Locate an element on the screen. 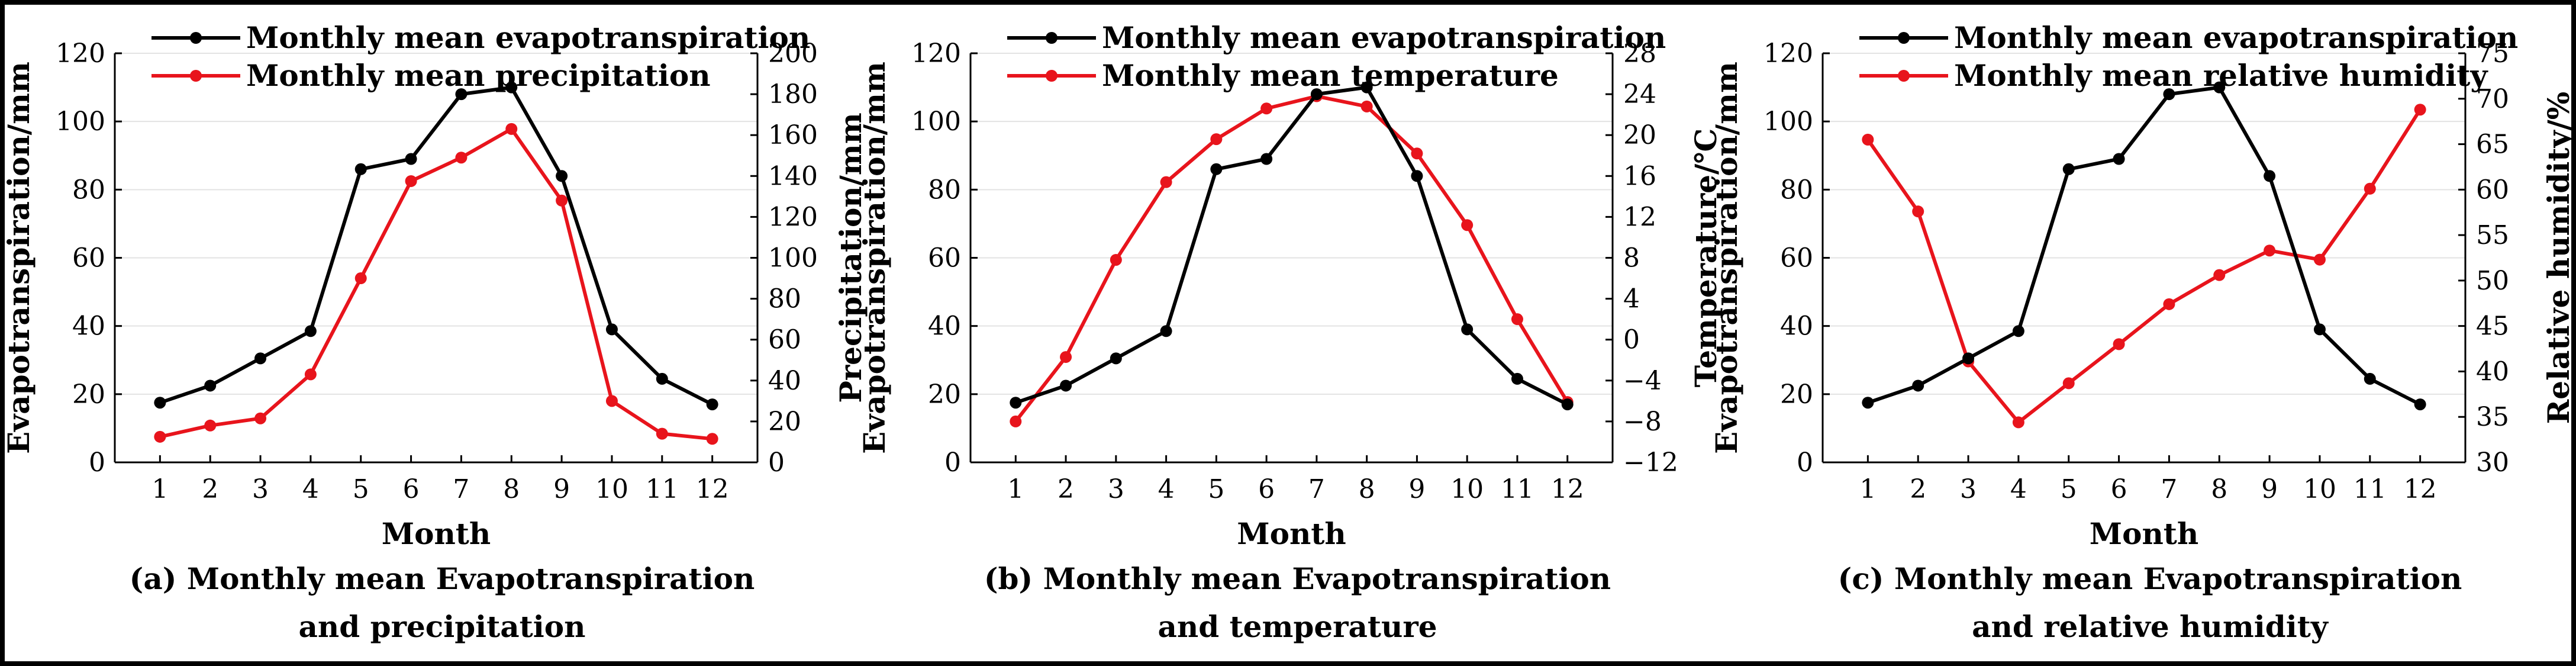 This screenshot has height=666, width=2576. panel-c-left-tick-label-6: 120 is located at coordinates (1788, 53).